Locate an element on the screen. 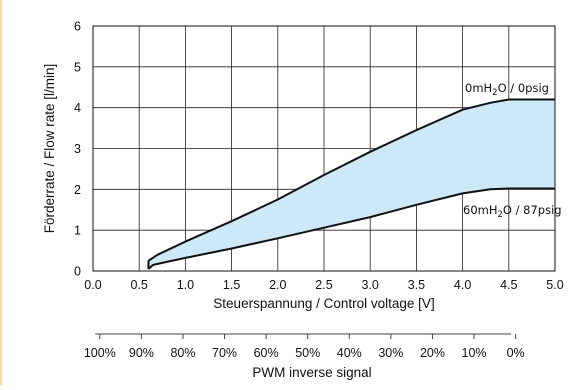 The width and height of the screenshot is (572, 390). pwm-tick-label: 40% is located at coordinates (349, 353).